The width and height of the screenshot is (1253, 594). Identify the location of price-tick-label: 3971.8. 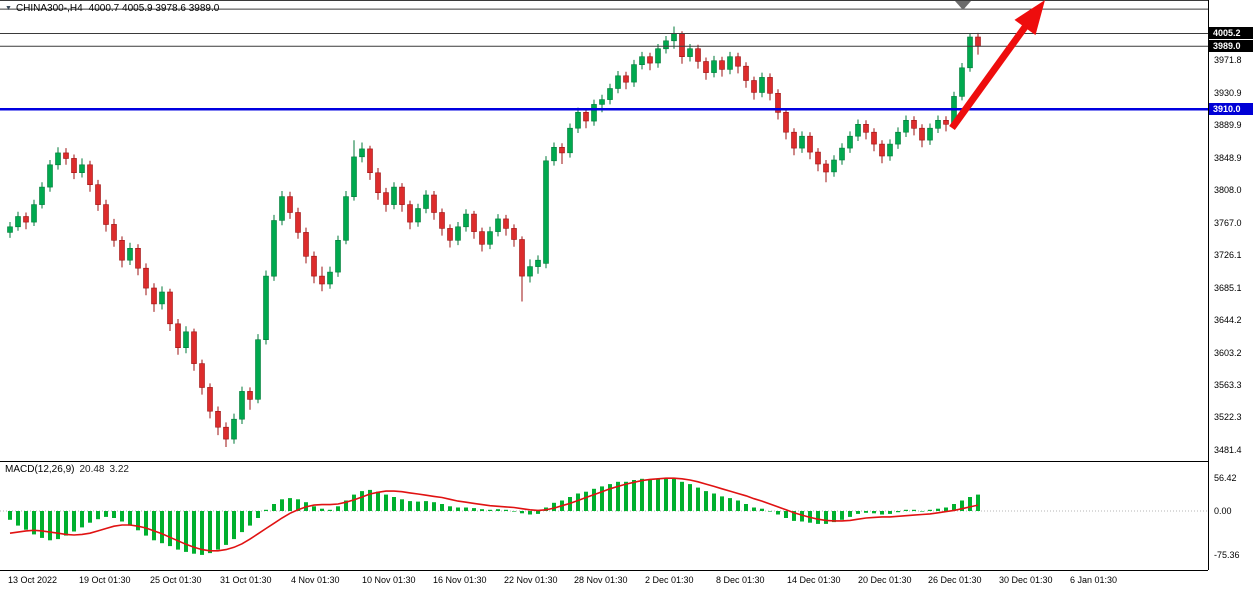
(1228, 60).